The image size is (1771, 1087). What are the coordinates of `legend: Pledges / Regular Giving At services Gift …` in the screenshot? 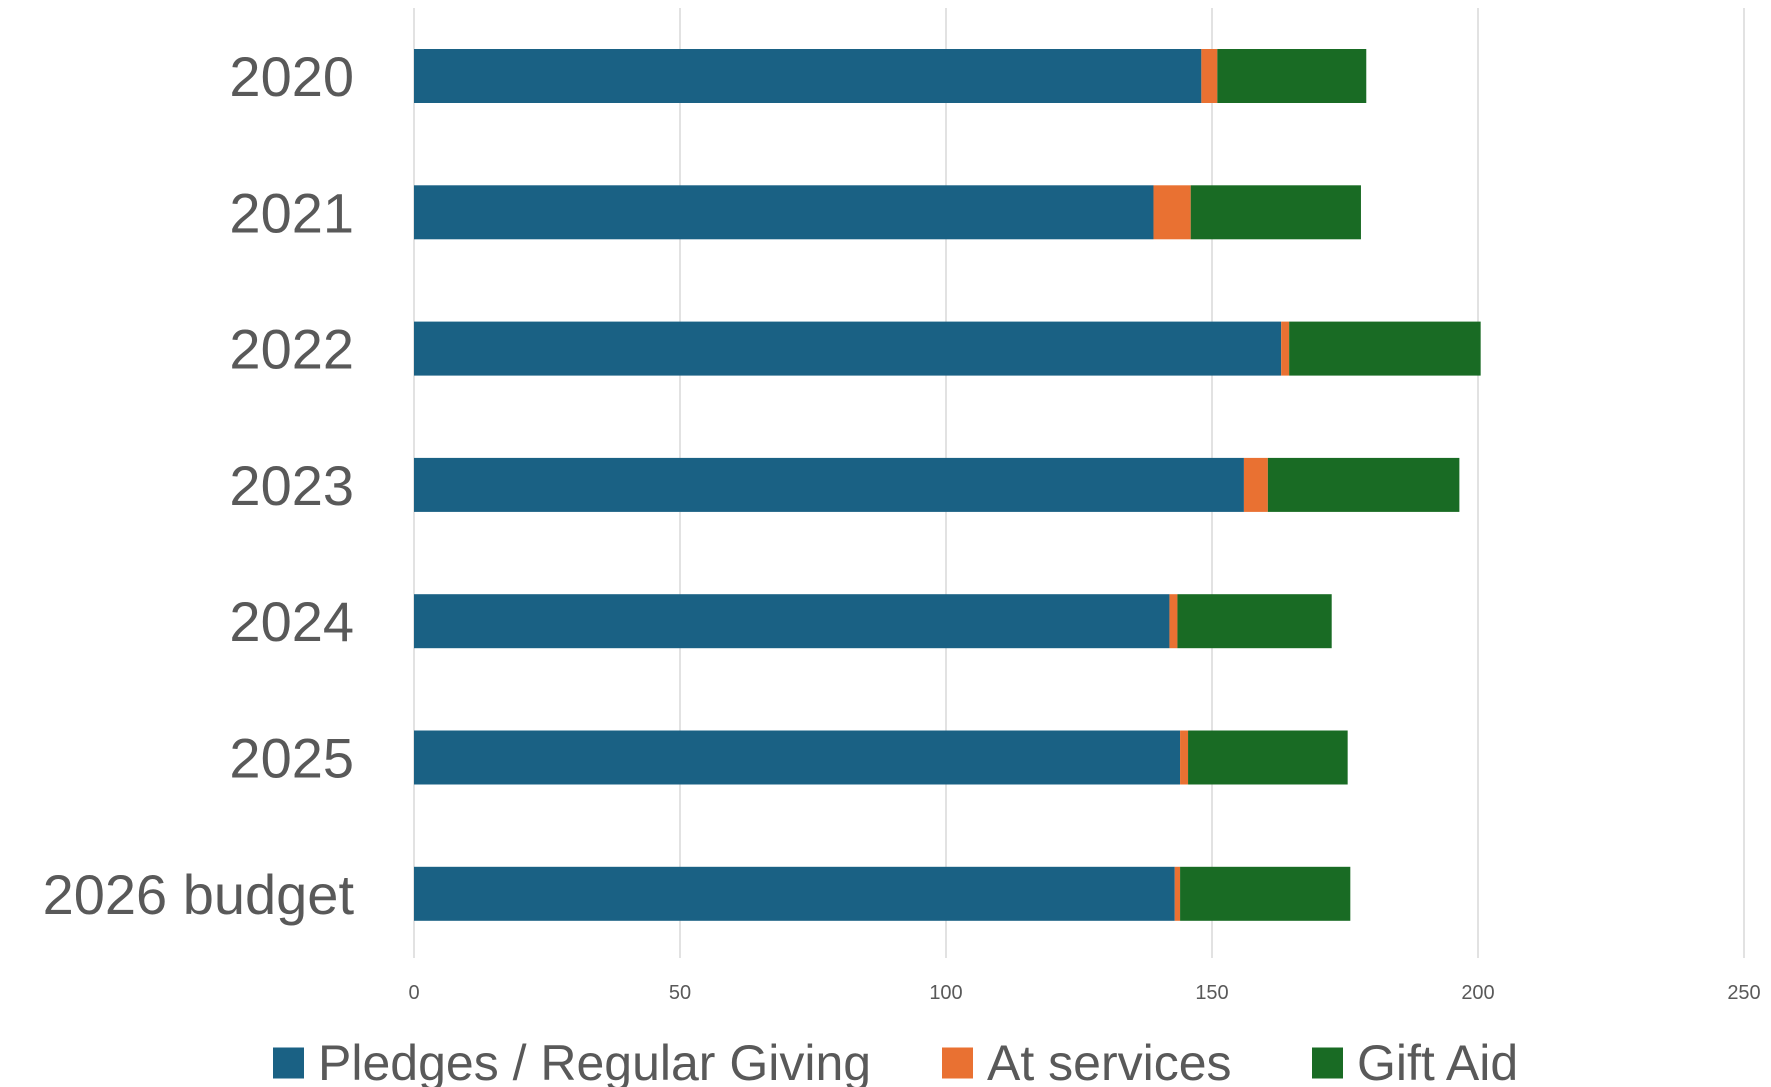 It's located at (895, 1061).